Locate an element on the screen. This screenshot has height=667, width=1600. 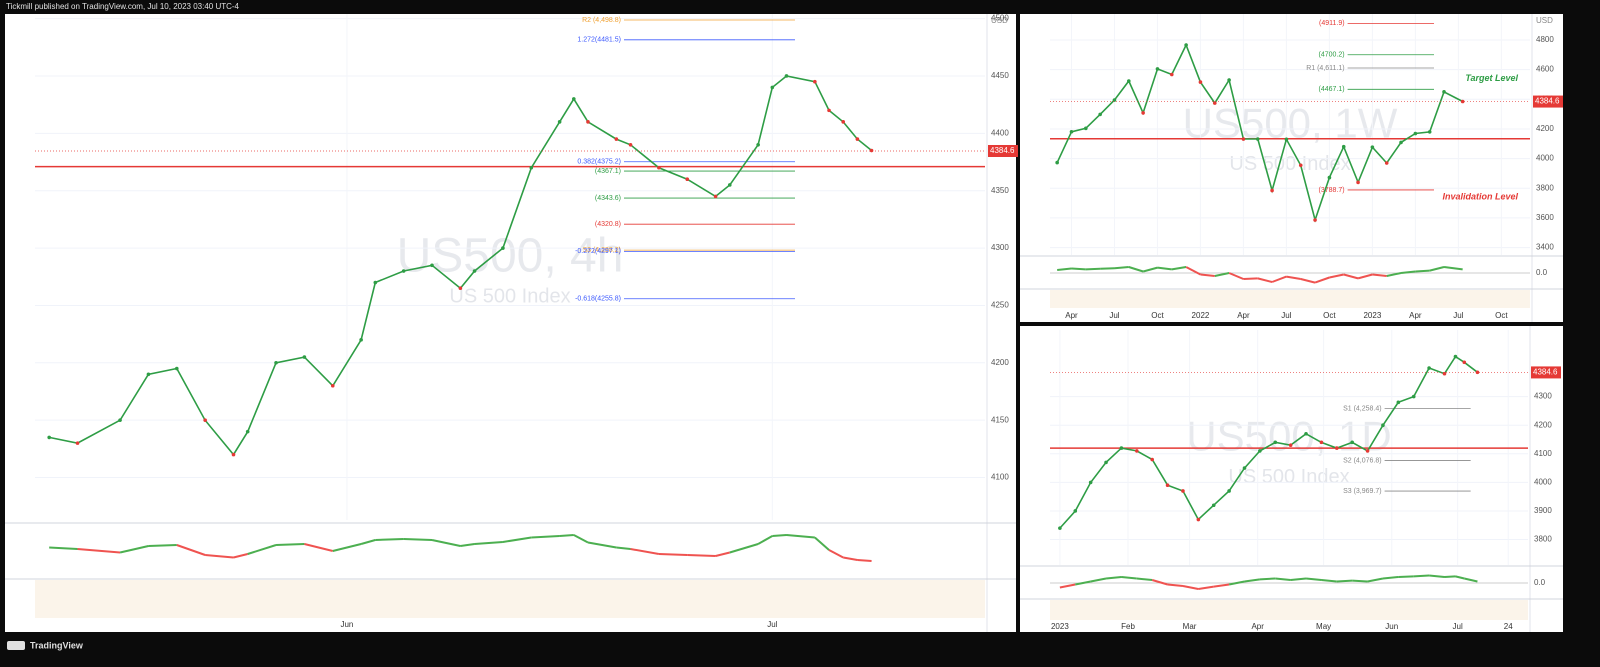
x-tick-label: 2022 is located at coordinates (1201, 315).